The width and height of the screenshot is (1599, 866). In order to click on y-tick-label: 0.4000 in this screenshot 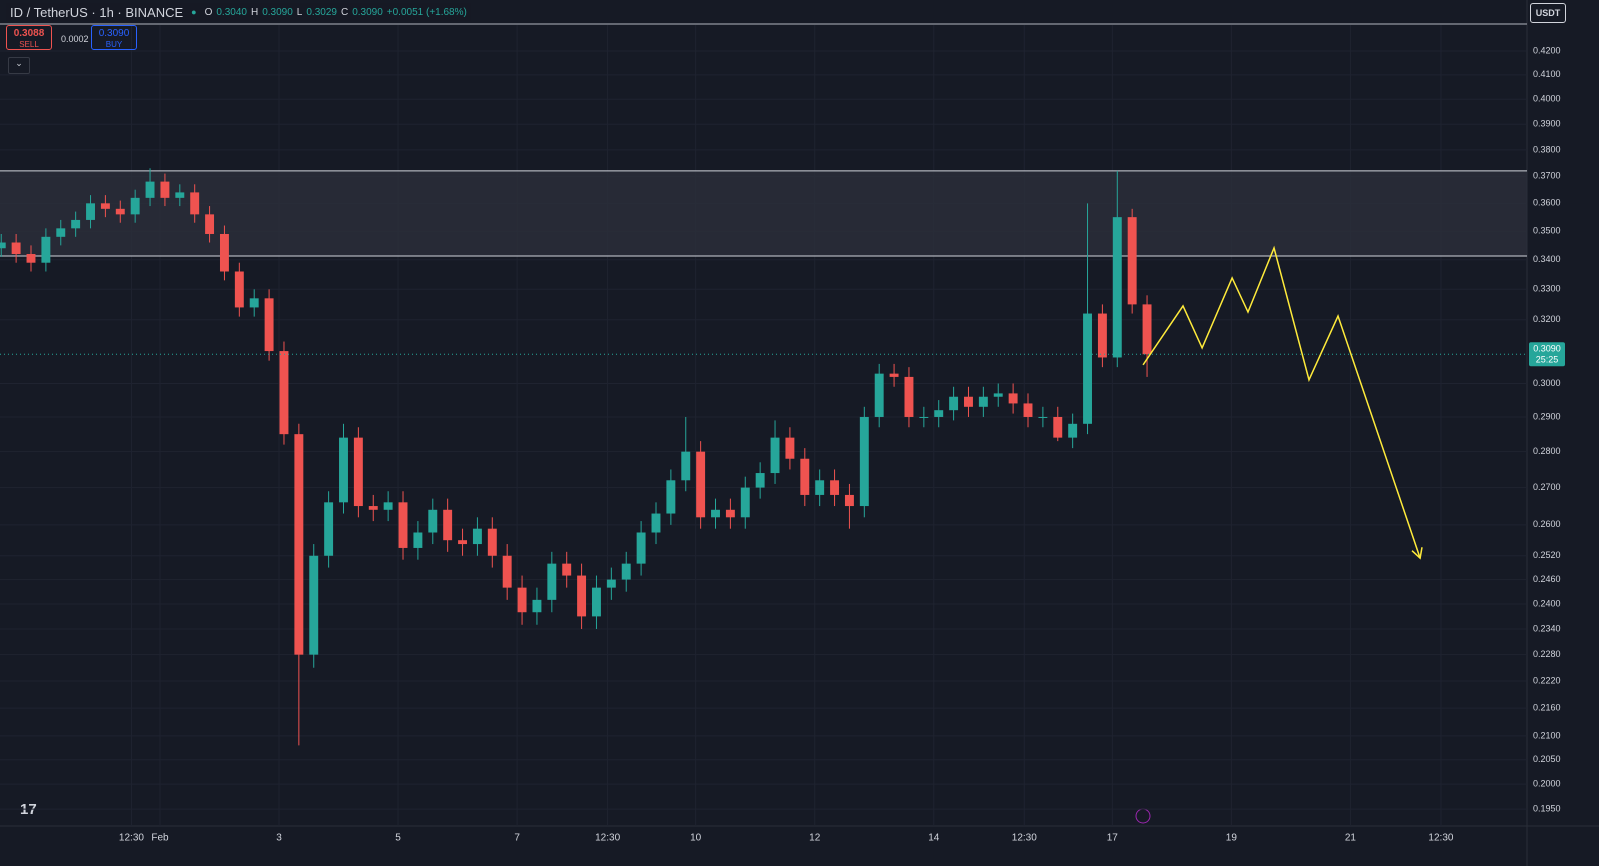, I will do `click(1547, 99)`.